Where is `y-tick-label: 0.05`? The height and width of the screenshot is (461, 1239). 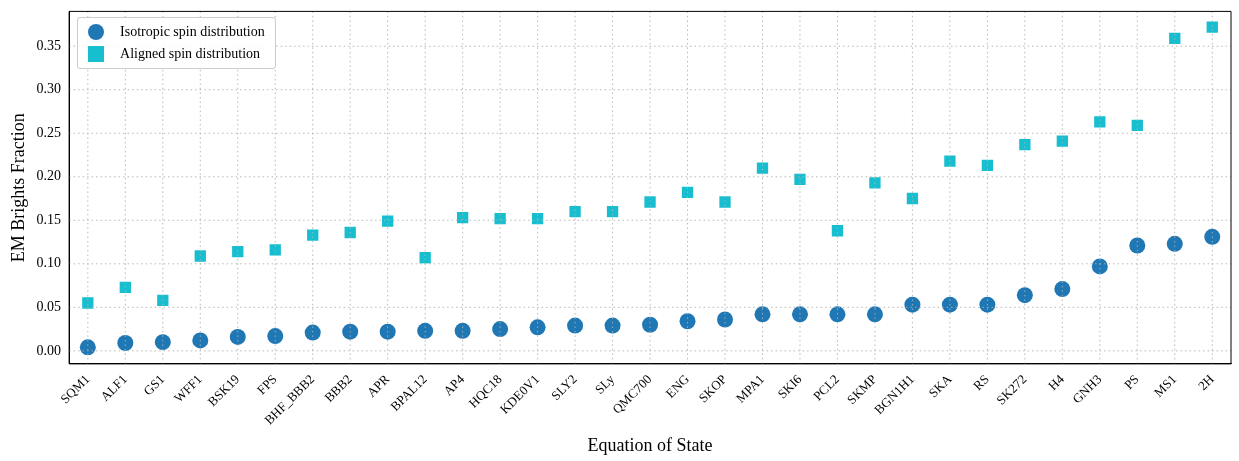 y-tick-label: 0.05 is located at coordinates (49, 306).